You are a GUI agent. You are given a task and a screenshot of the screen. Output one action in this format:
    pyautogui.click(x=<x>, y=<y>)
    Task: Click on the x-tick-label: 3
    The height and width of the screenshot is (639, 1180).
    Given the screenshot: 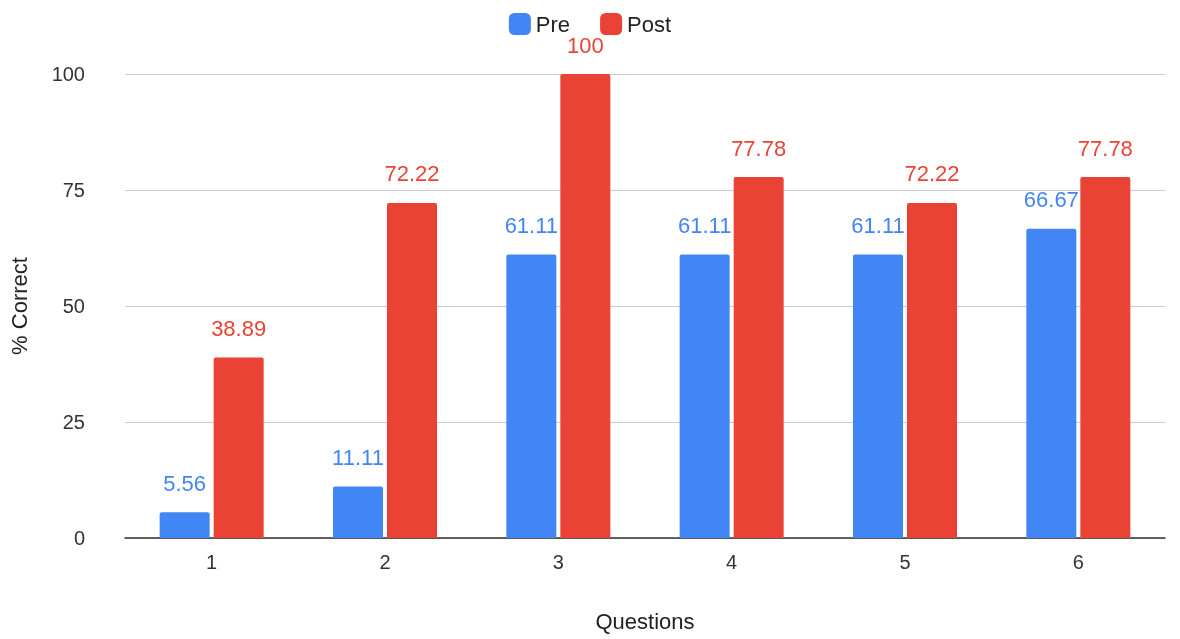 What is the action you would take?
    pyautogui.click(x=558, y=562)
    